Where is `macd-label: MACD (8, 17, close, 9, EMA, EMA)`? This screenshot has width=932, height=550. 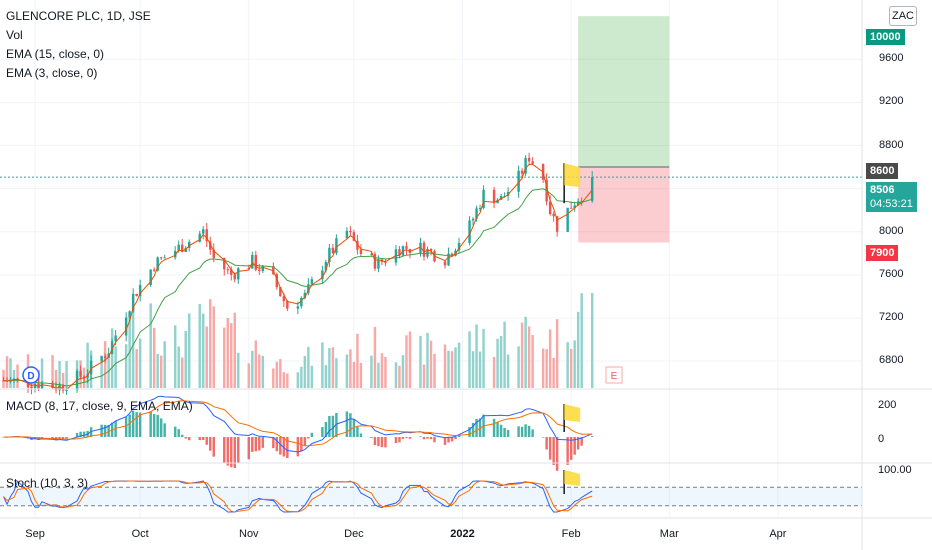 macd-label: MACD (8, 17, close, 9, EMA, EMA) is located at coordinates (99, 406).